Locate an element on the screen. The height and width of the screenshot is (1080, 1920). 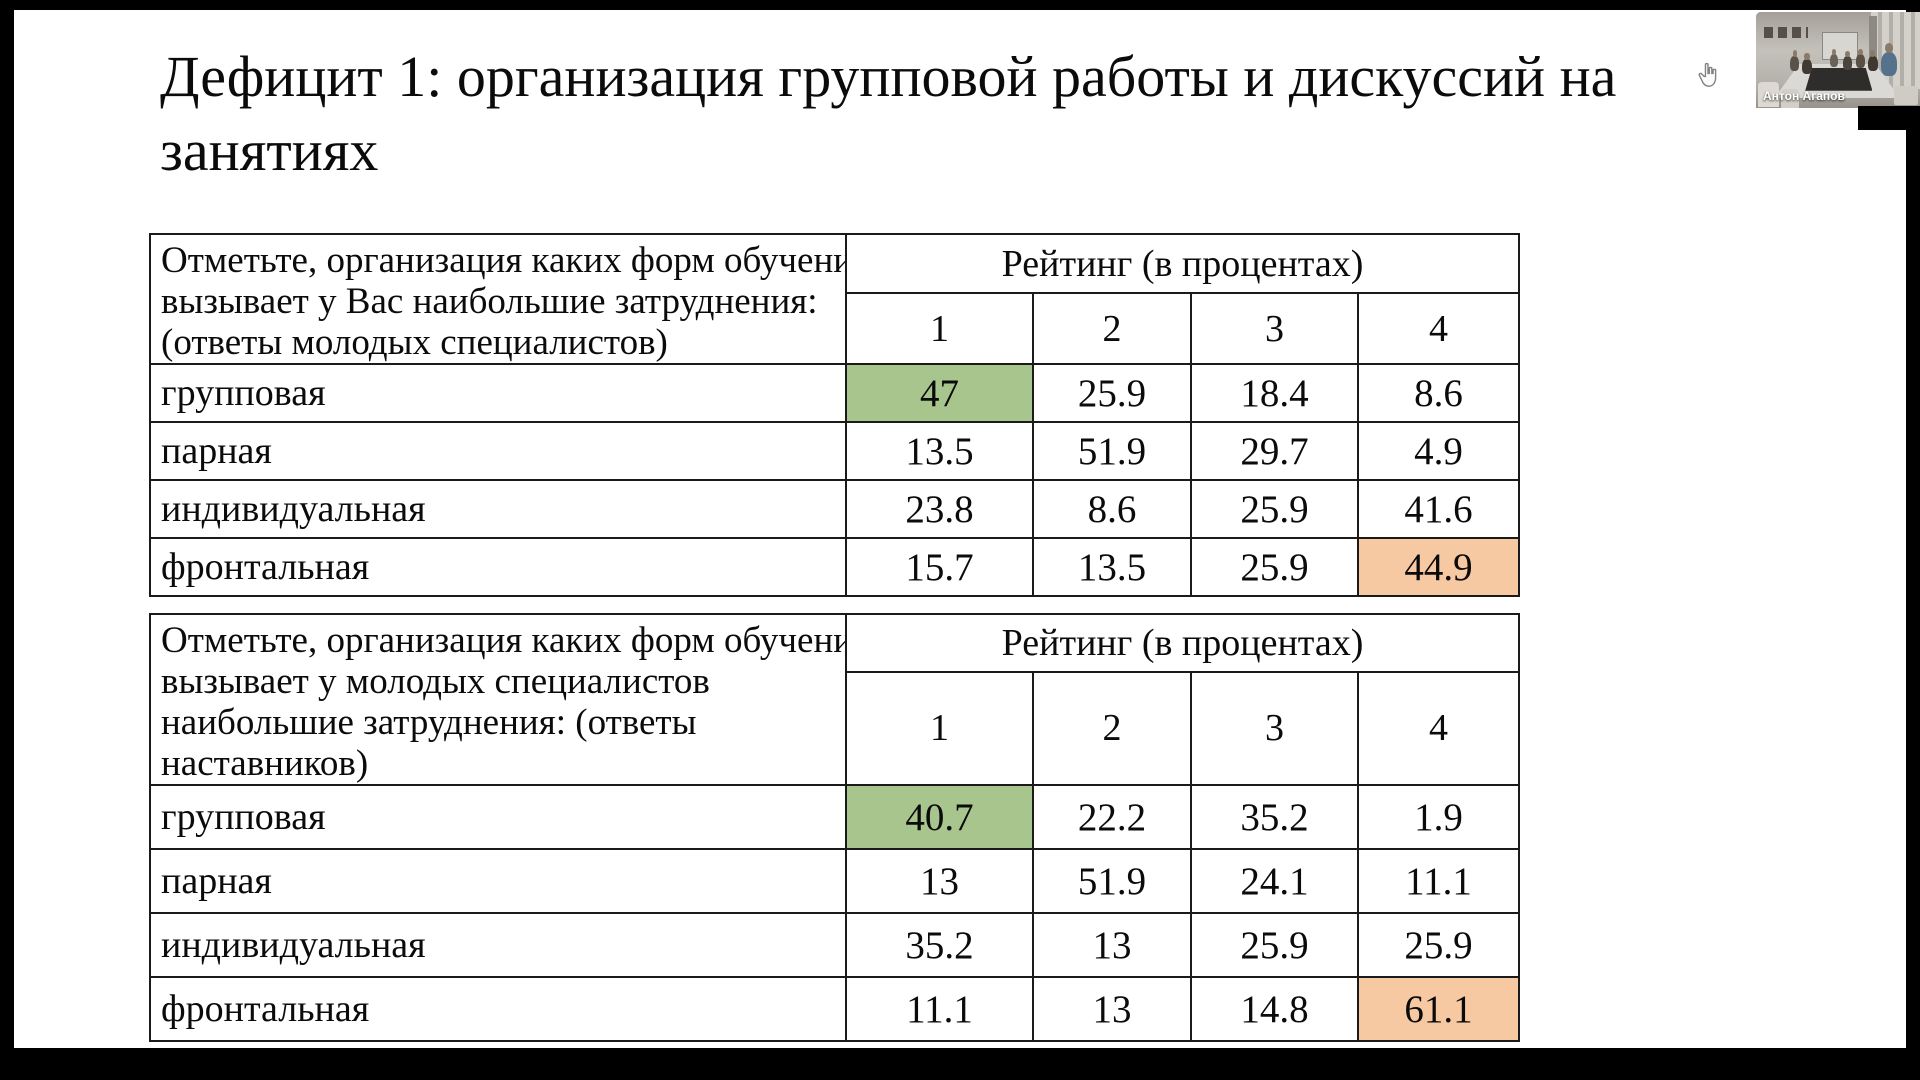
webcam-picture-frames is located at coordinates (1786, 32).